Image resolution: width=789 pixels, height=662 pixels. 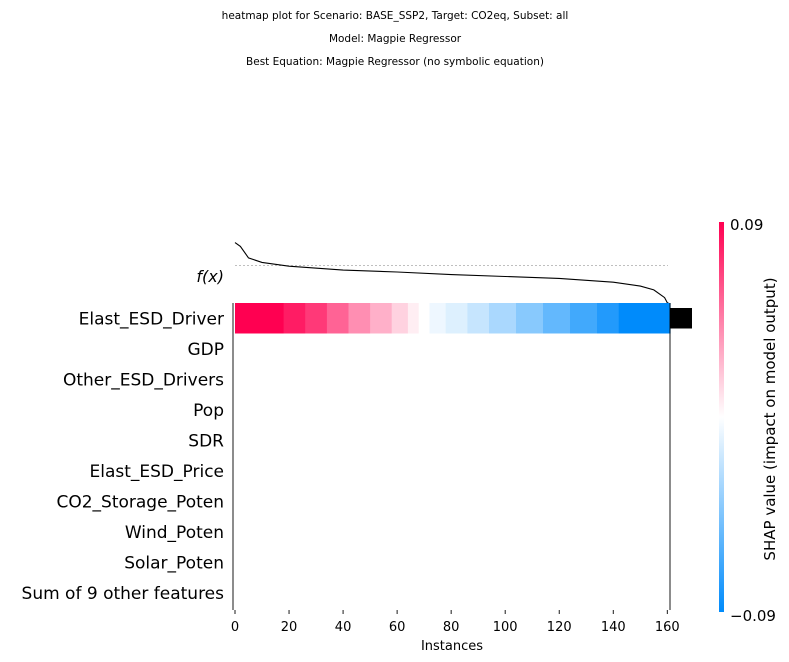 I want to click on feature-label: SDR, so click(x=206, y=441).